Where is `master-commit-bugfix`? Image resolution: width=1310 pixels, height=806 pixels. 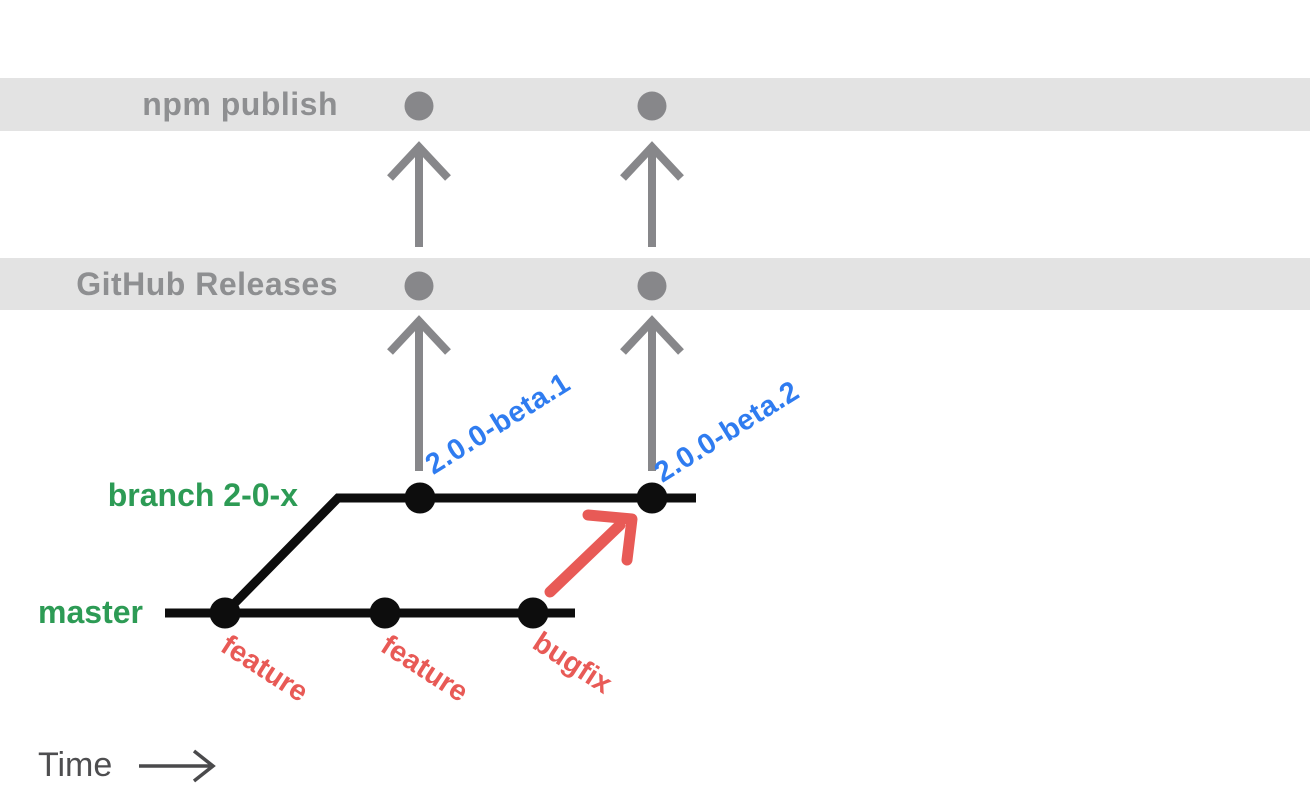 master-commit-bugfix is located at coordinates (533, 613).